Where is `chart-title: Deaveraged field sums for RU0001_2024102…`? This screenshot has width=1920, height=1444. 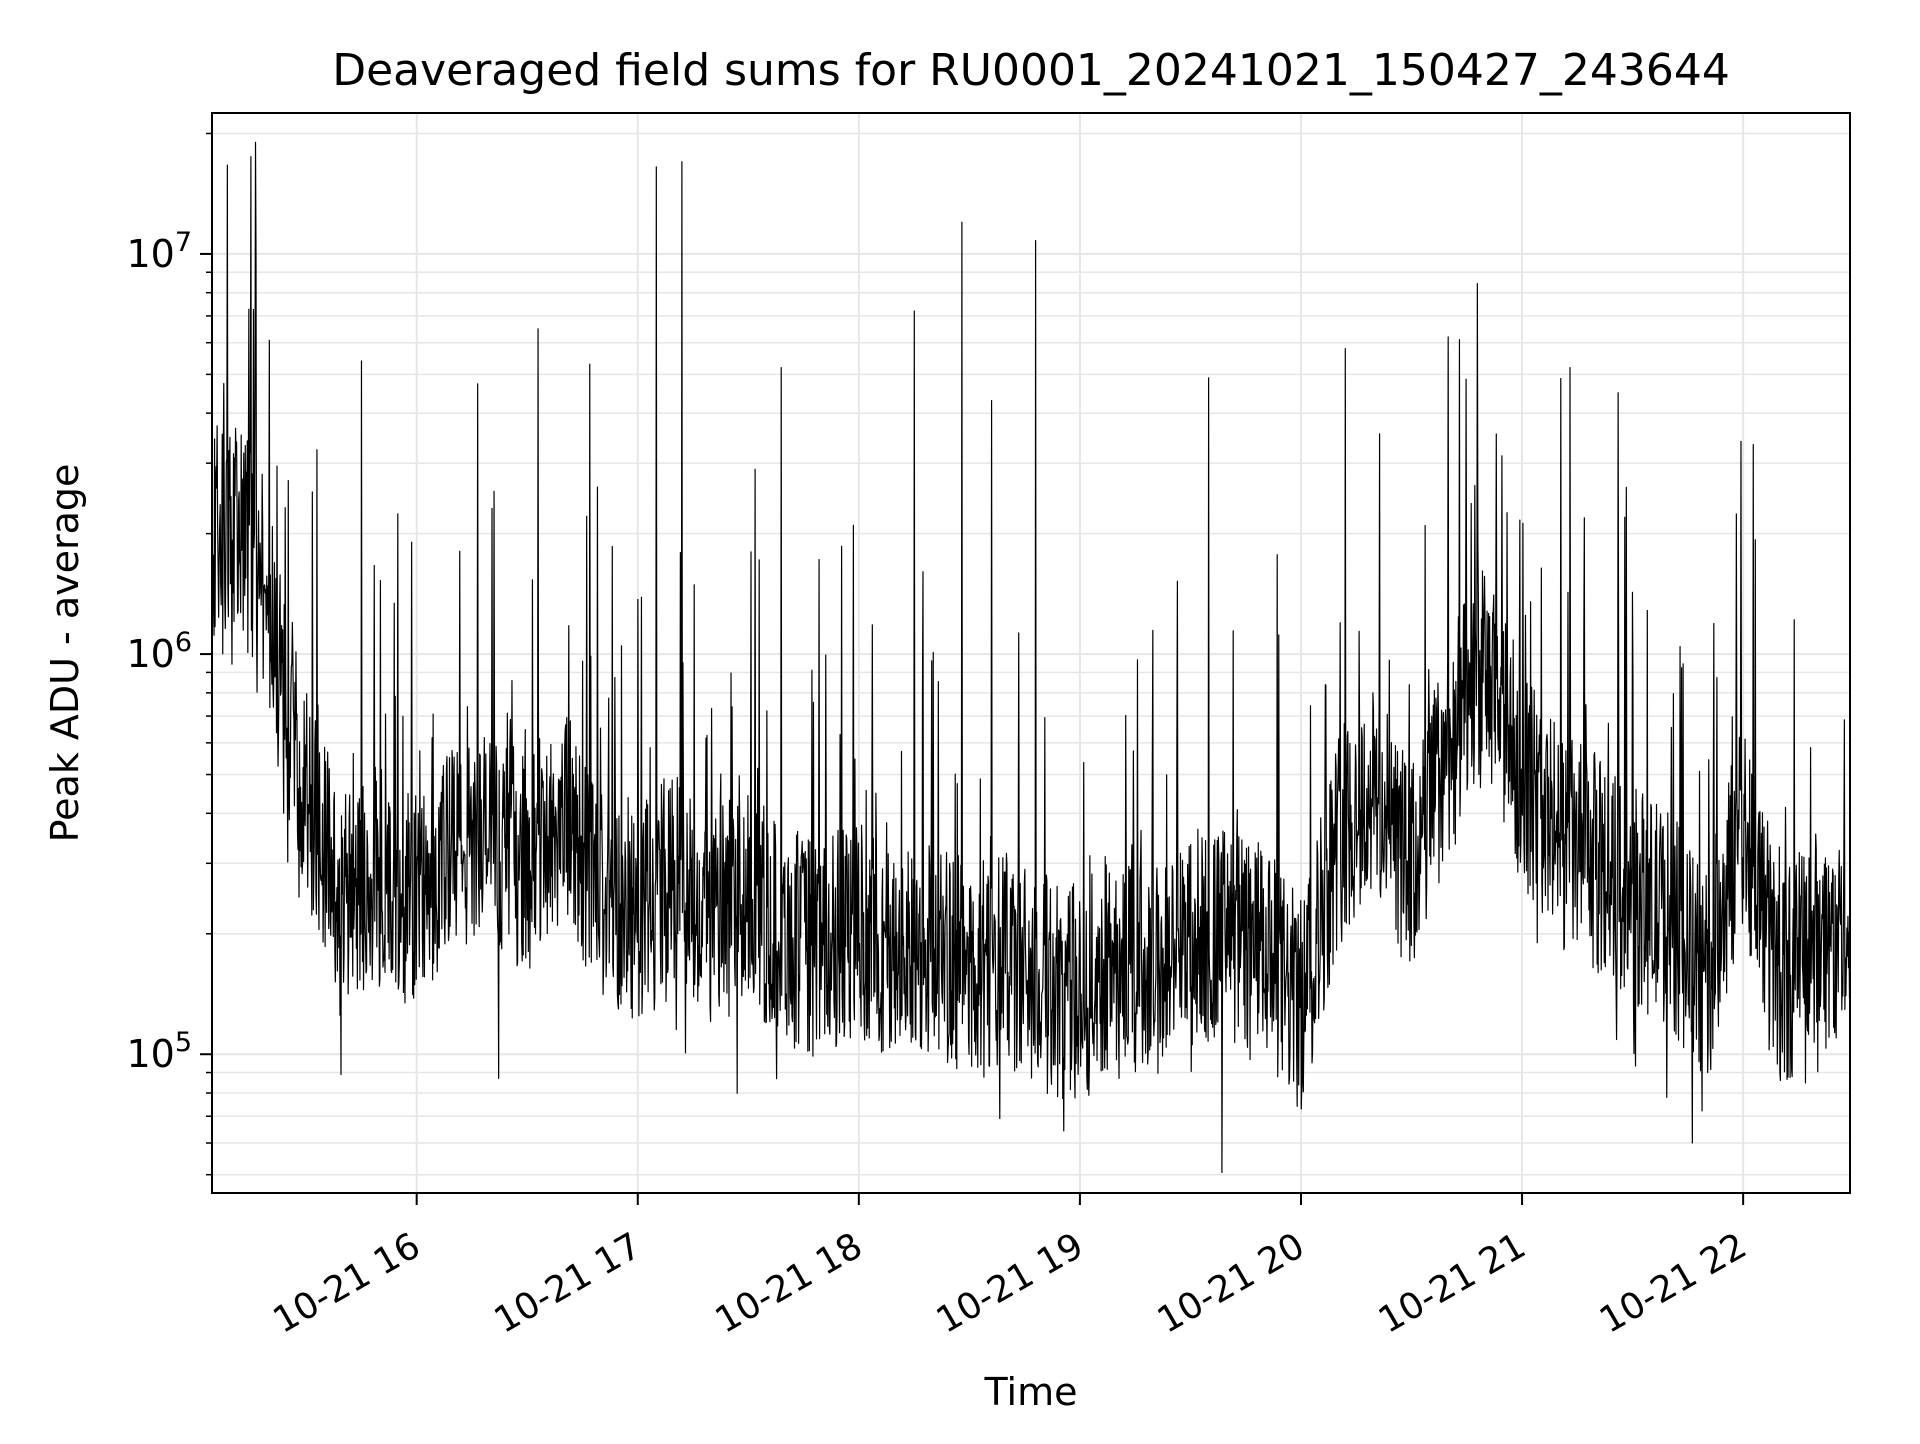
chart-title: Deaveraged field sums for RU0001_2024102… is located at coordinates (1031, 70).